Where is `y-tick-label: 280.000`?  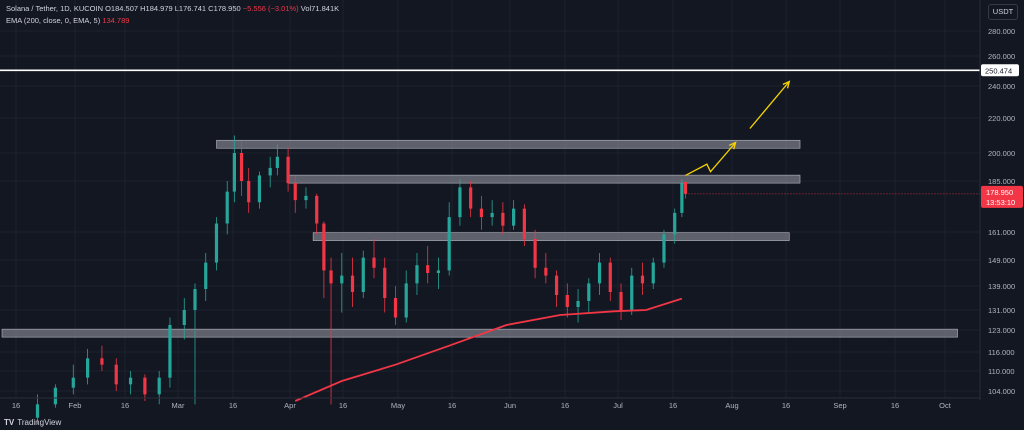 y-tick-label: 280.000 is located at coordinates (1001, 31).